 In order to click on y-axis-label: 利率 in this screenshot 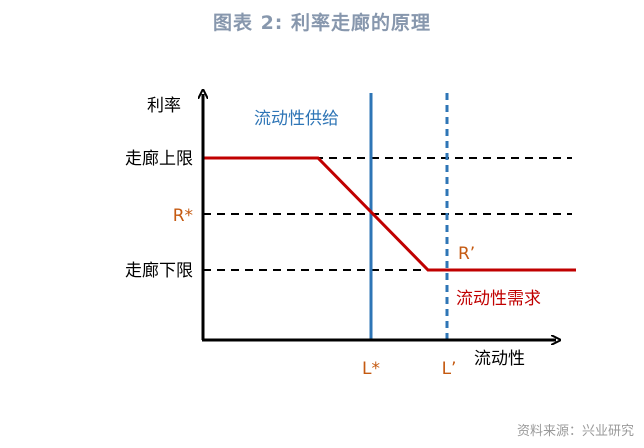, I will do `click(164, 106)`.